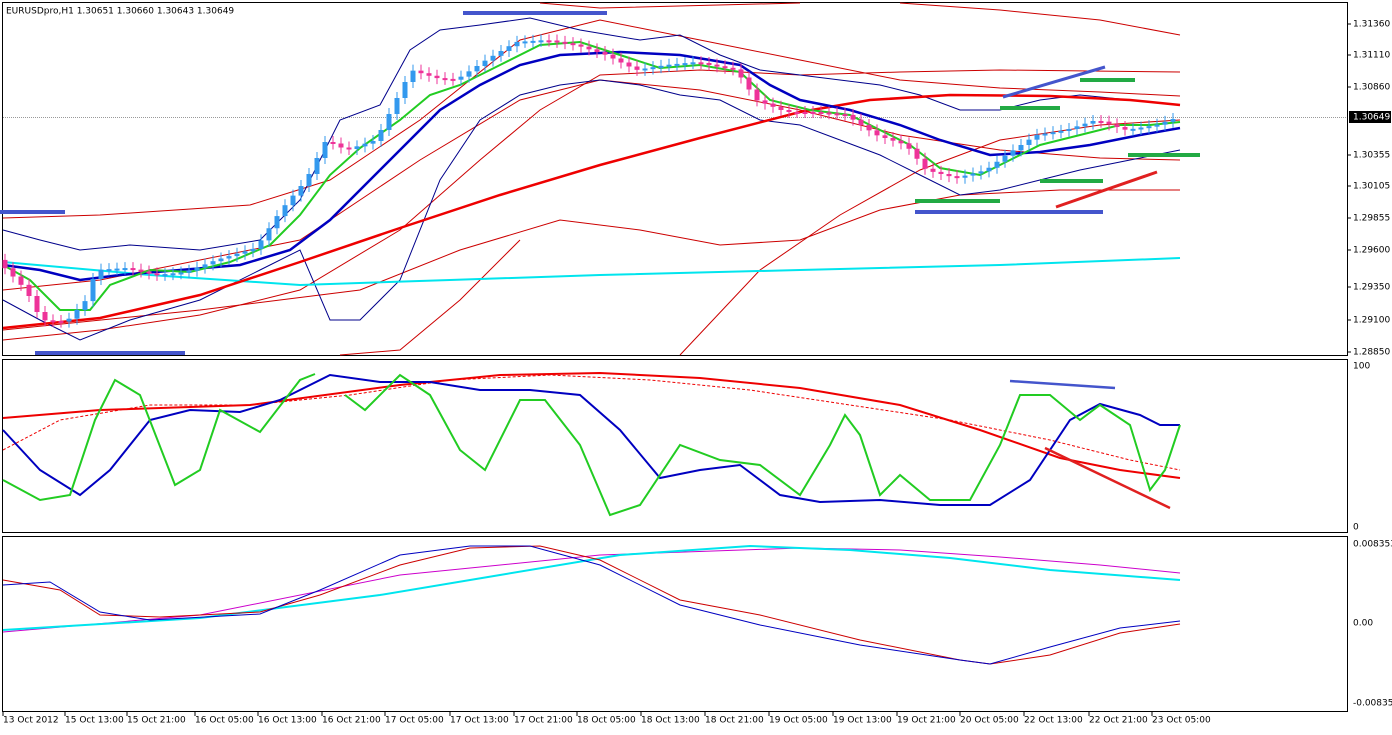  Describe the element at coordinates (989, 721) in the screenshot. I see `time-tick-label: 20 Oct 05:00` at that location.